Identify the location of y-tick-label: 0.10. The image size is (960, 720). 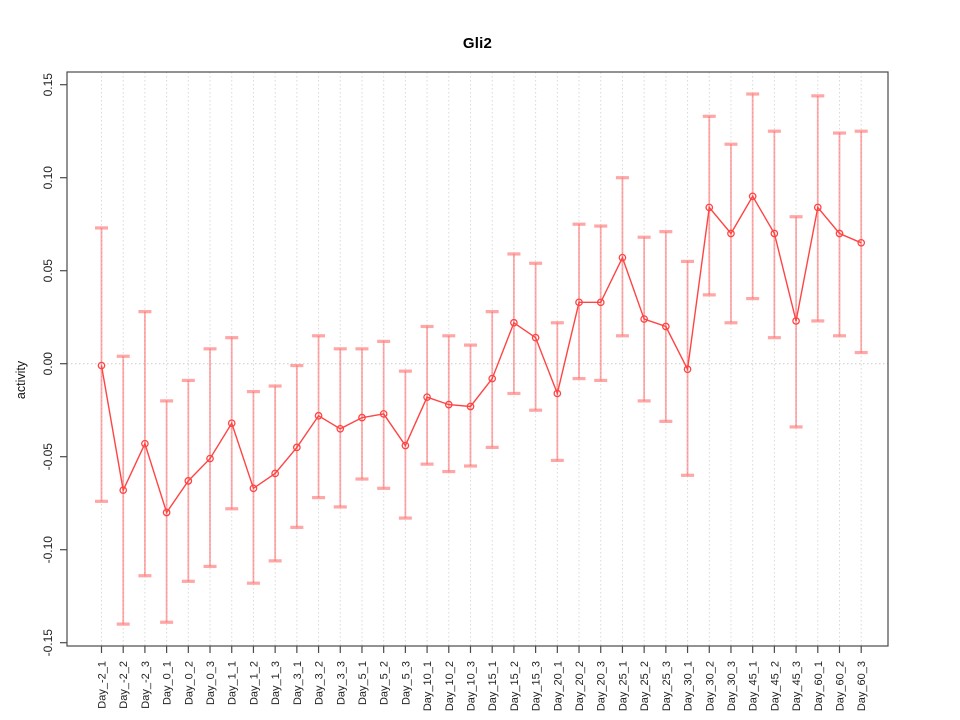
(48, 178).